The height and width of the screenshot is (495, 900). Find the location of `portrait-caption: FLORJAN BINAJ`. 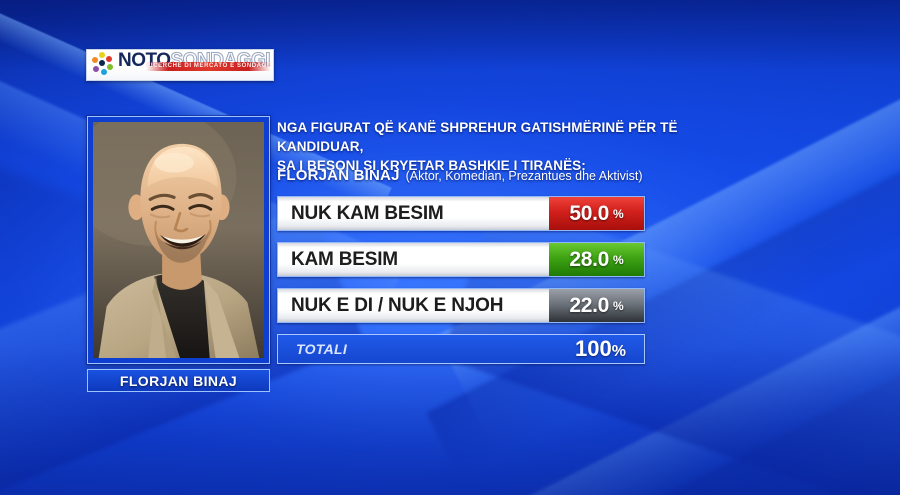

portrait-caption: FLORJAN BINAJ is located at coordinates (178, 380).